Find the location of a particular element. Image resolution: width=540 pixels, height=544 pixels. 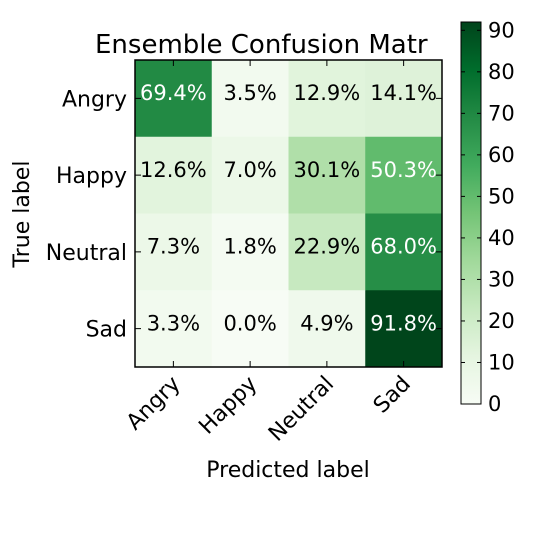

cell-value-label: 69.4% is located at coordinates (173, 93).